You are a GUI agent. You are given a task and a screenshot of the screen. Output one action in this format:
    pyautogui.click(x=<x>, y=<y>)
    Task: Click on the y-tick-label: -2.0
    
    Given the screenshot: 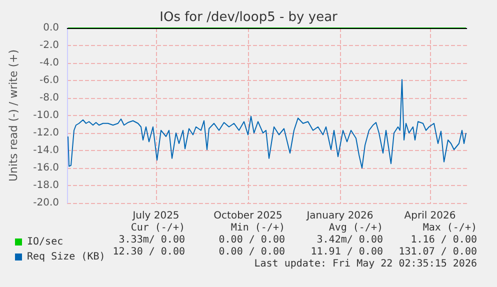 What is the action you would take?
    pyautogui.click(x=49, y=45)
    